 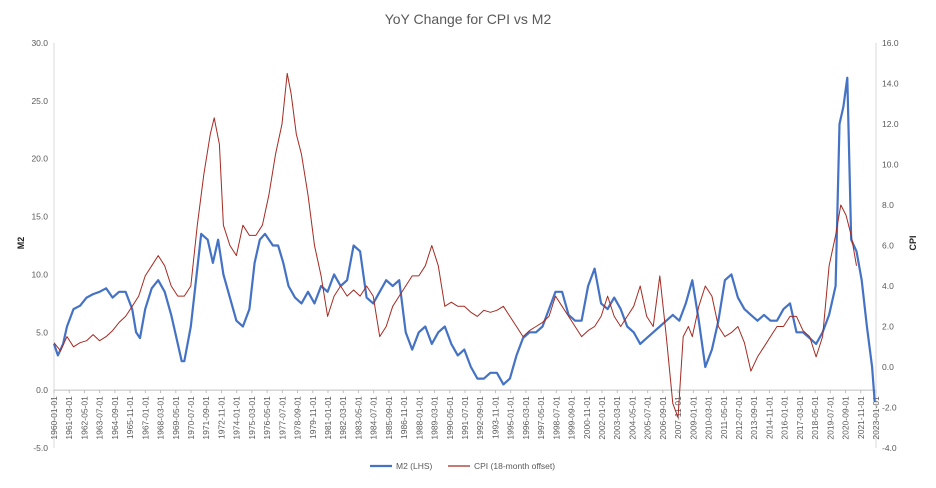 What do you see at coordinates (465, 418) in the screenshot?
I see `x-tick-label: 1991-07-01` at bounding box center [465, 418].